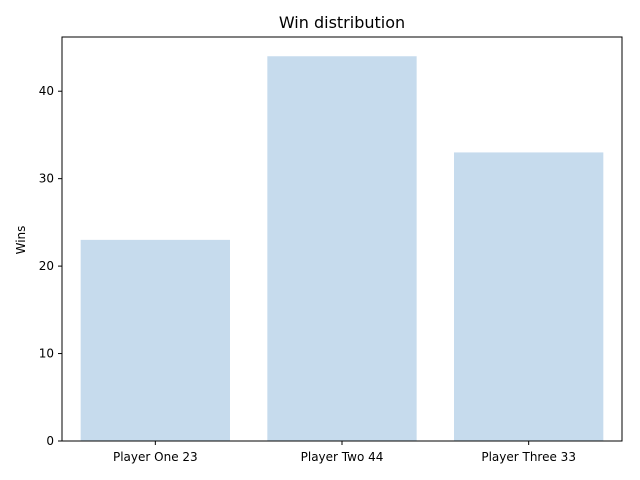  Describe the element at coordinates (50, 441) in the screenshot. I see `y-tick-label-0: 0` at that location.